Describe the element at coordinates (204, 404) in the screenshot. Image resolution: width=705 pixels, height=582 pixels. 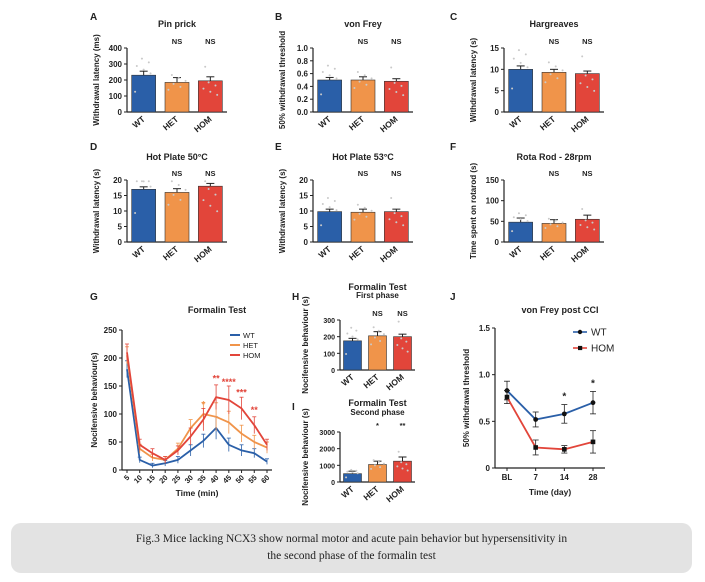
I see `significance-marker: *` at that location.